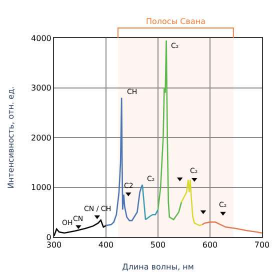 This screenshot has width=280, height=280. What do you see at coordinates (41, 88) in the screenshot?
I see `y-tick-label: 3000` at bounding box center [41, 88].